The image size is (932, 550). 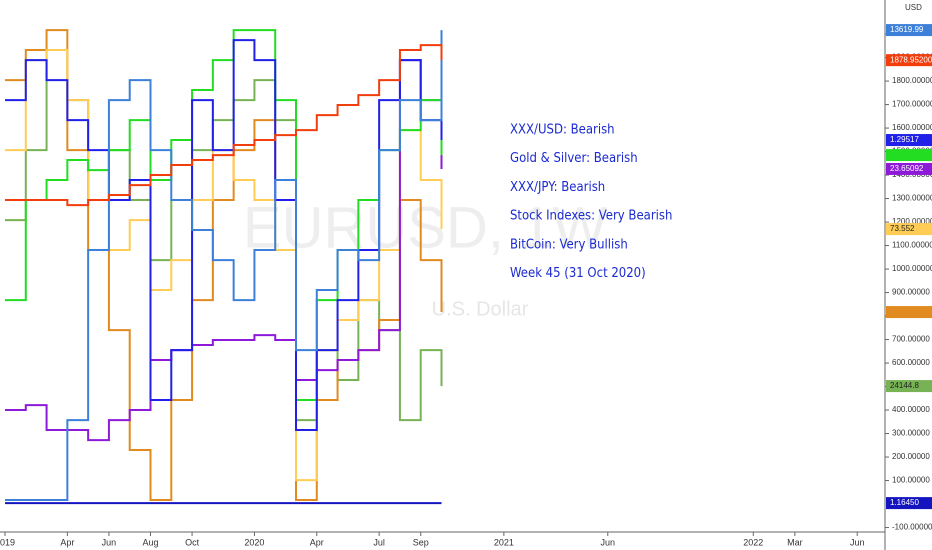 I want to click on price-label: 1.16450, so click(x=904, y=502).